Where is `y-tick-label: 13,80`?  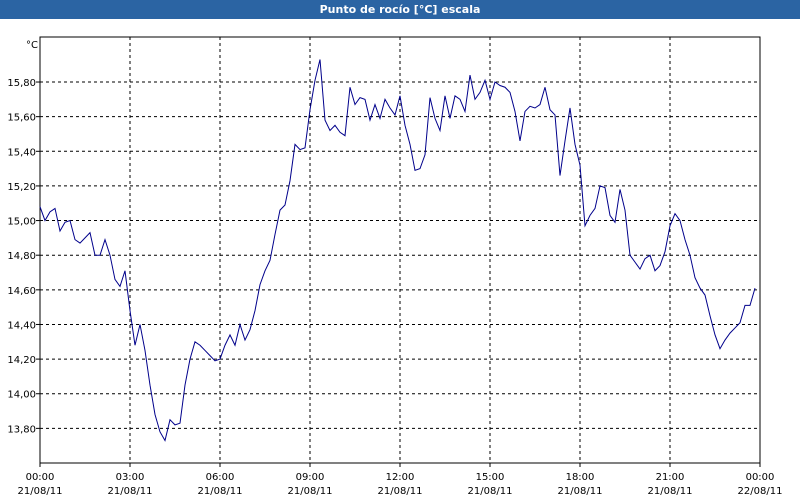 y-tick-label: 13,80 is located at coordinates (21, 429).